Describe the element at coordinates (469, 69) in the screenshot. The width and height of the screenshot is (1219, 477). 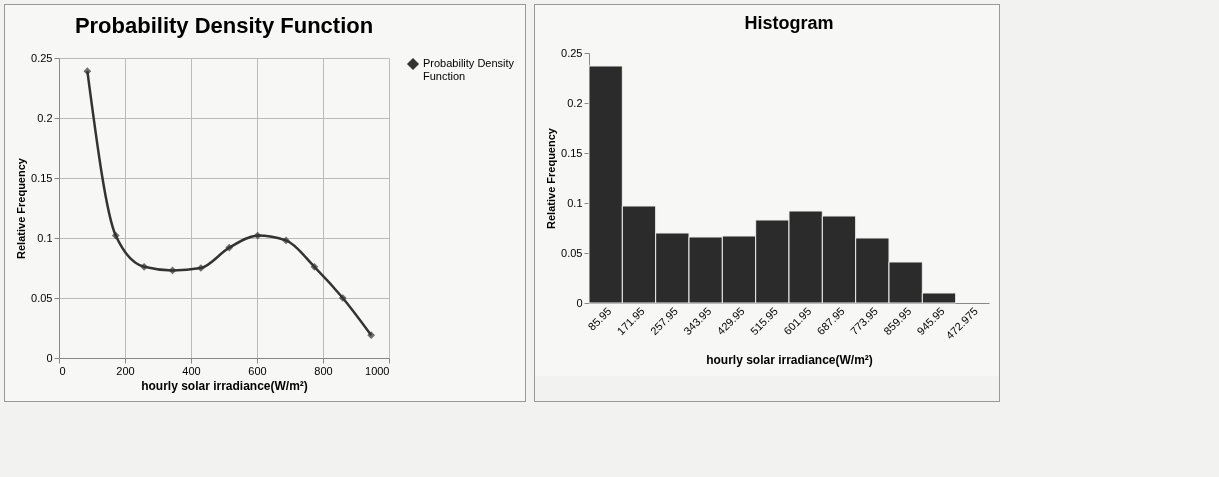
I see `legend-label: Probability Density Function` at that location.